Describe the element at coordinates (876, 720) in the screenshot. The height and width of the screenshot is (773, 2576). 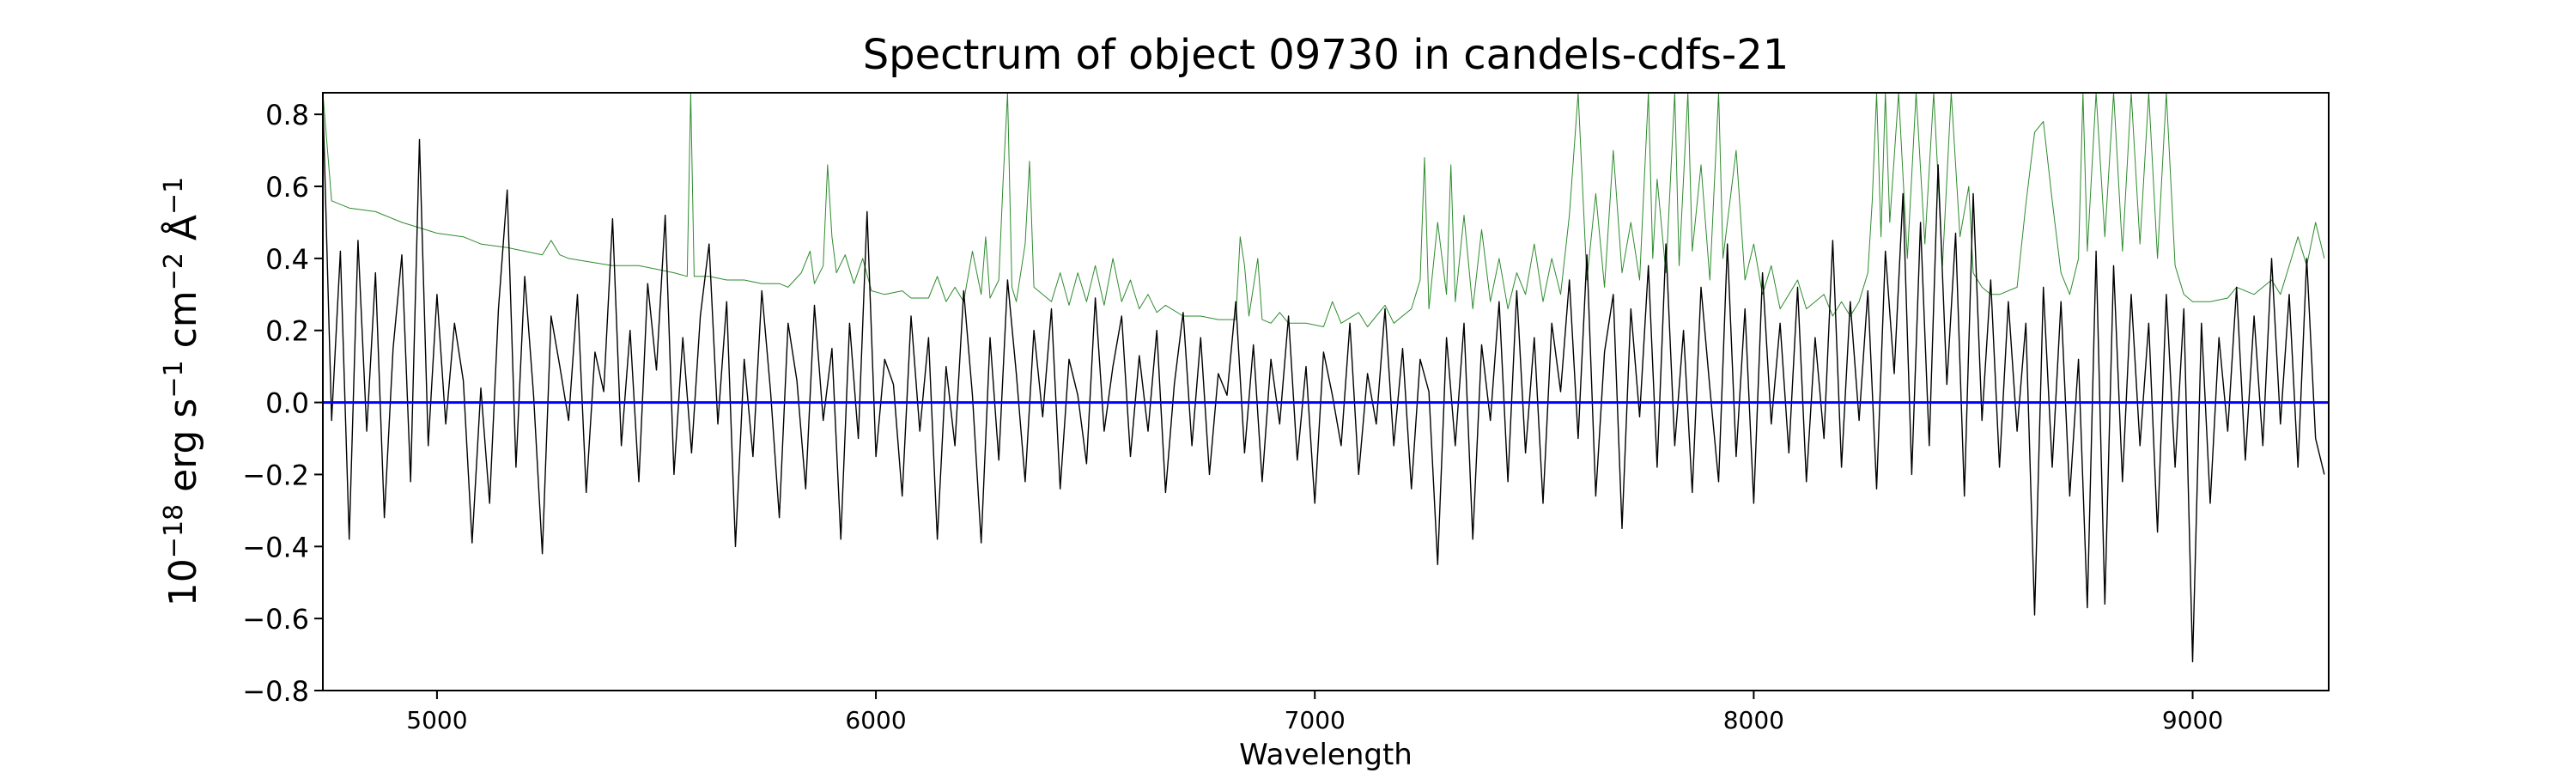
I see `x-tick-label: 6000` at that location.